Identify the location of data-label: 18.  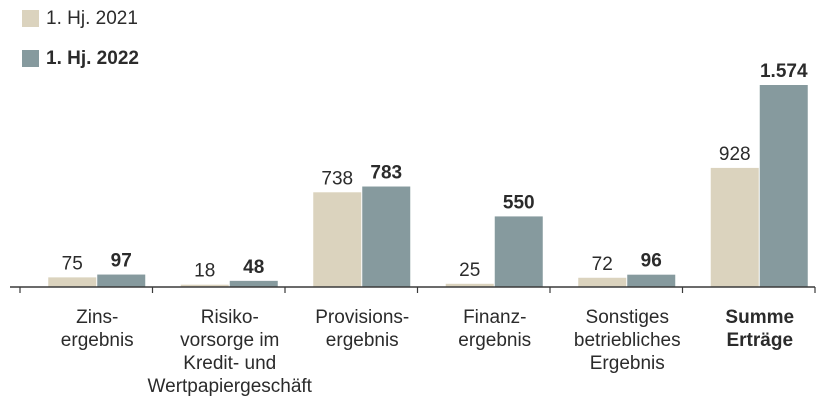
(204, 271).